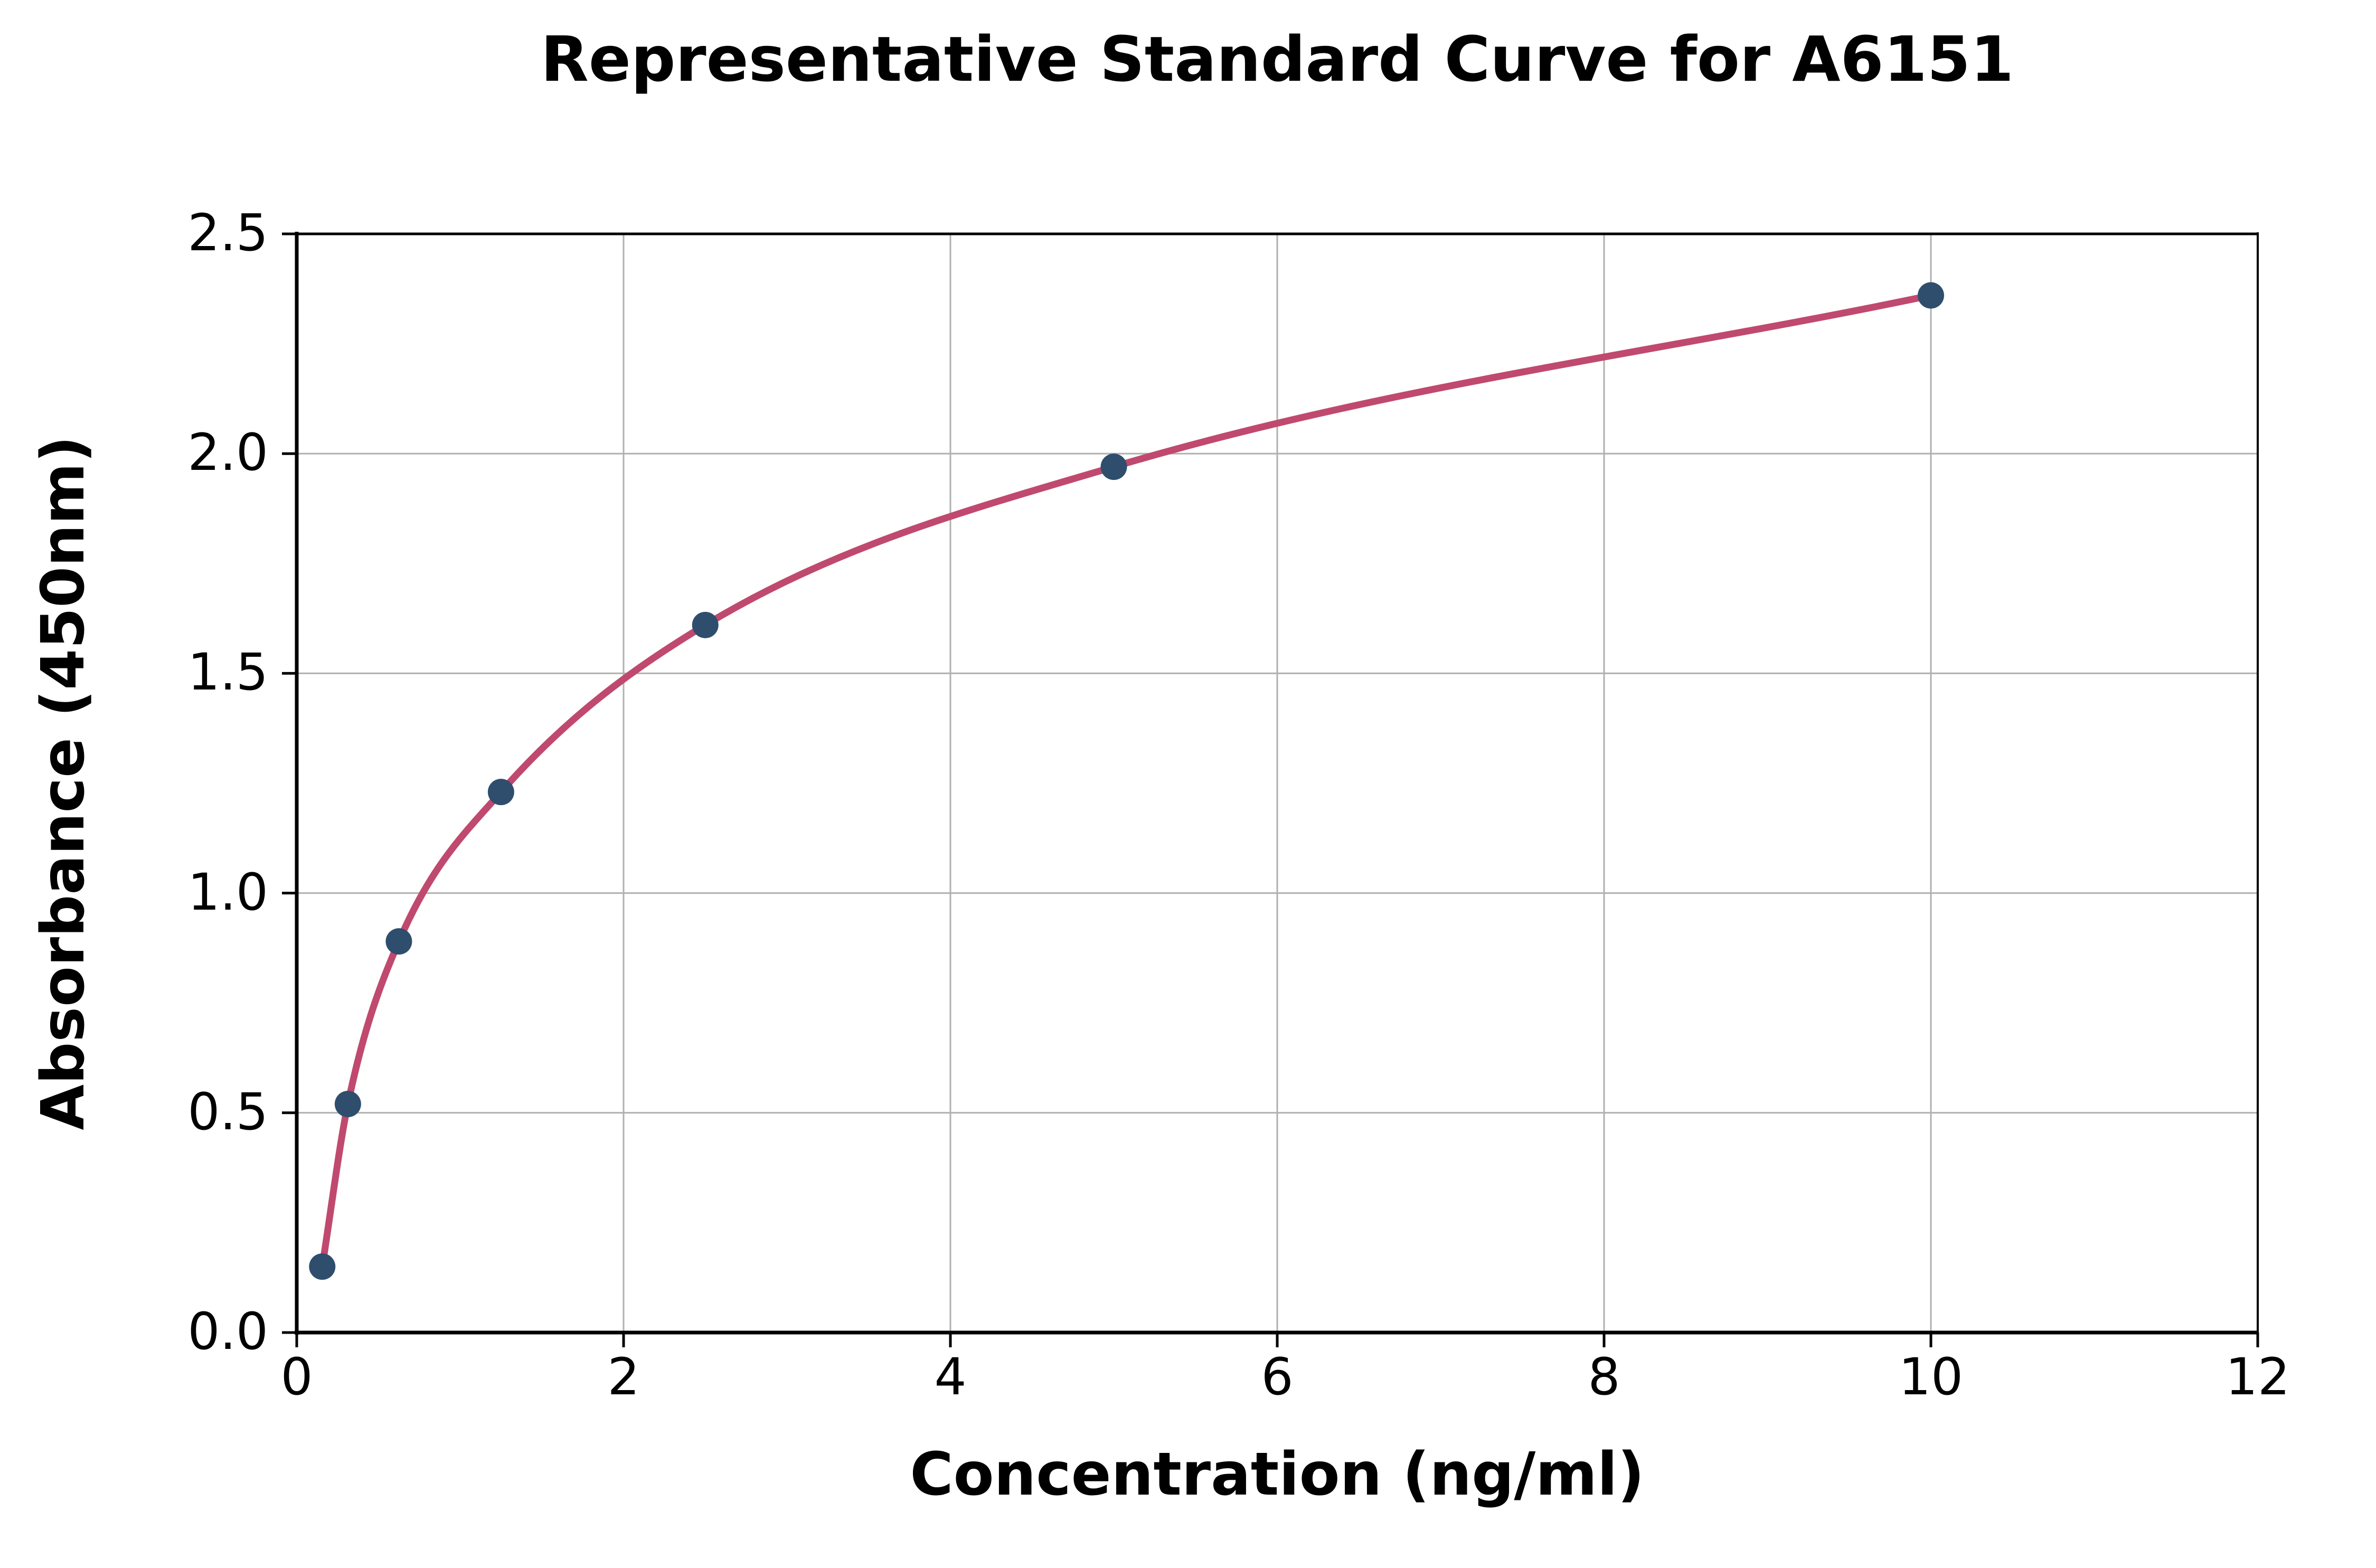  What do you see at coordinates (1278, 59) in the screenshot?
I see `chart-title: Representative Standard Curve for A6151` at bounding box center [1278, 59].